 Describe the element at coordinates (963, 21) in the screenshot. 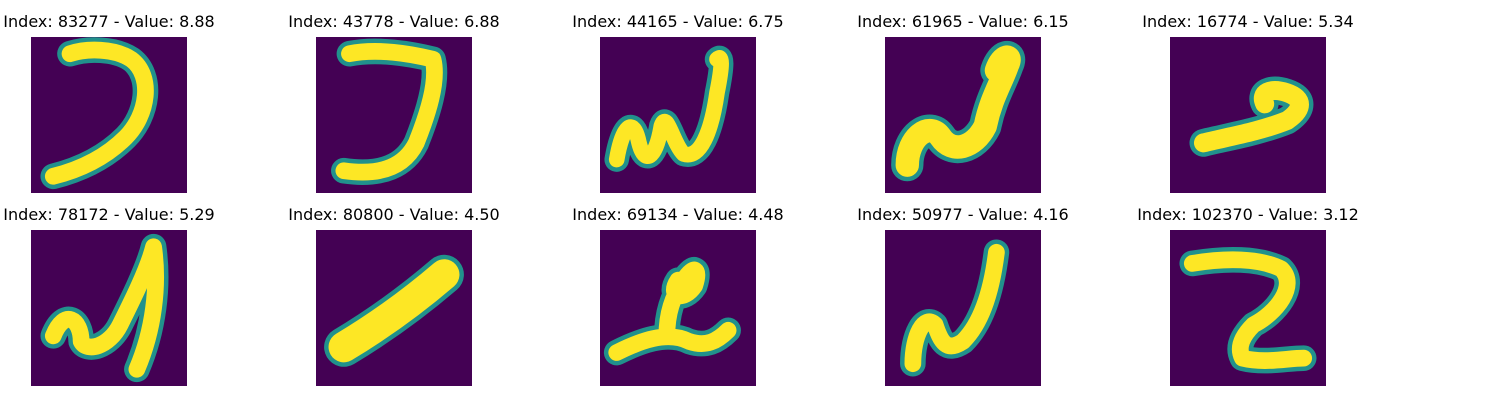

I see `panel-title: Index: 61965 - Value: 6.15` at that location.